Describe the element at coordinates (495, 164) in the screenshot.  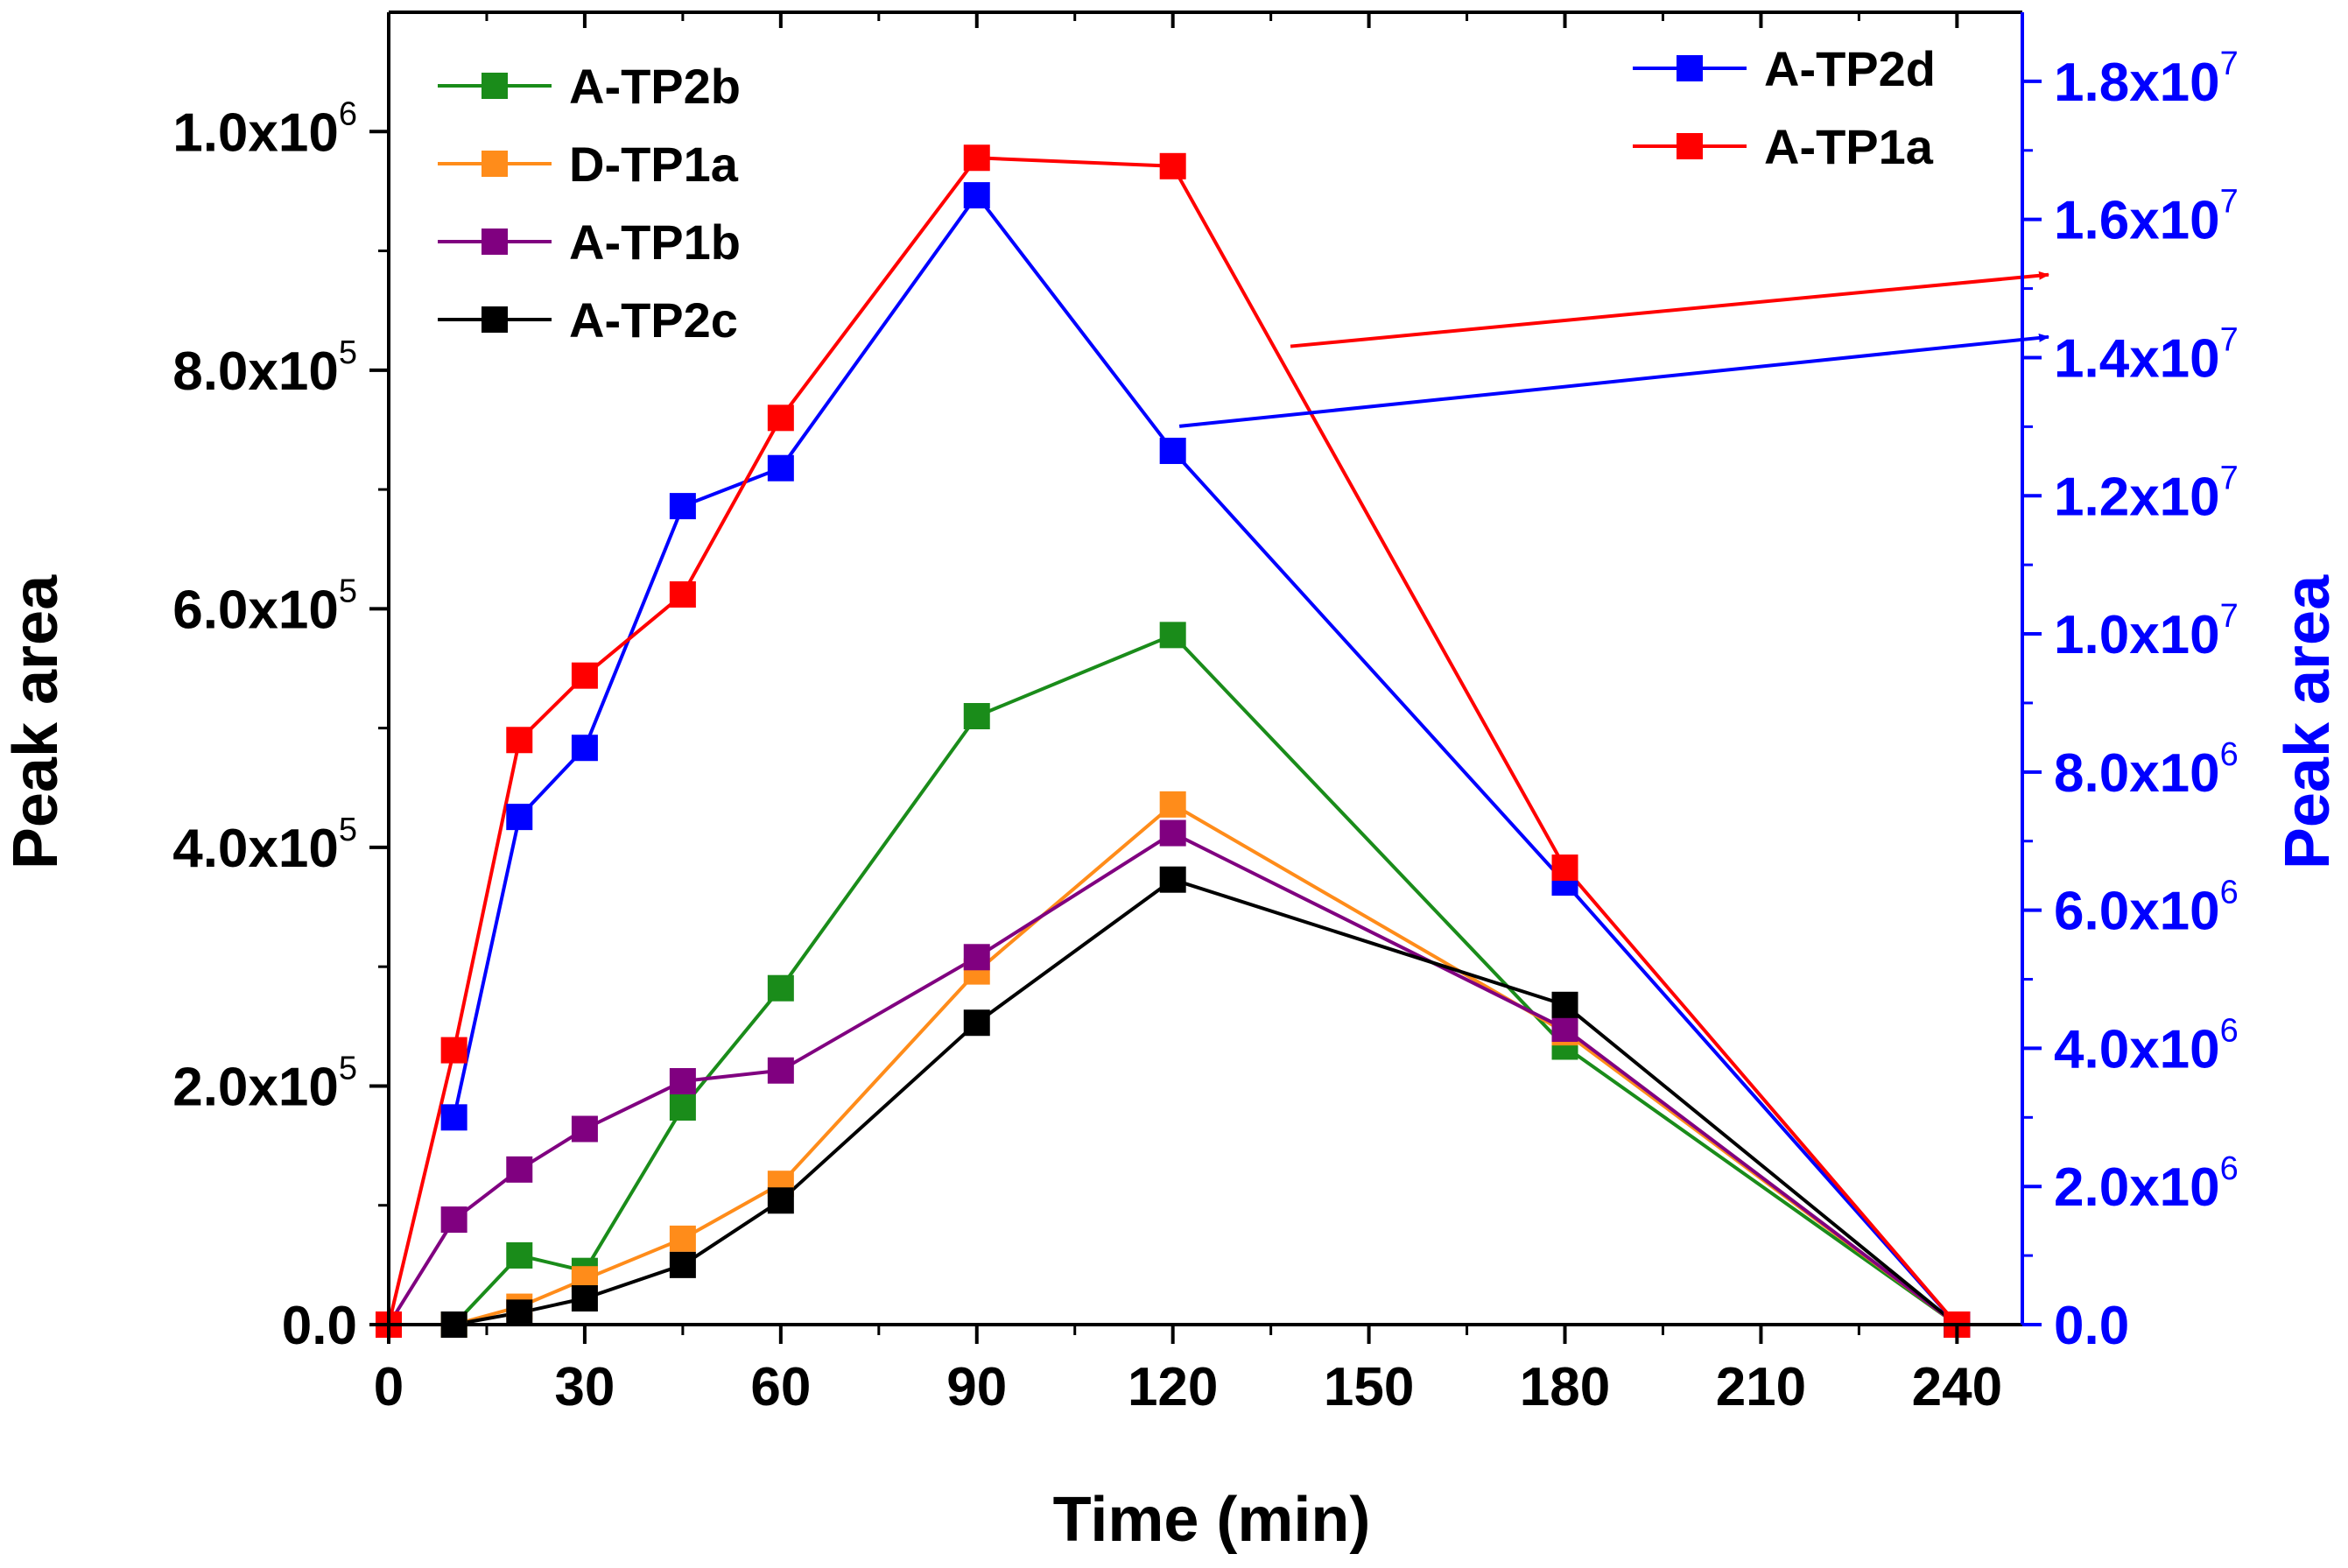
I see `legend-marker-d-tp1a` at that location.